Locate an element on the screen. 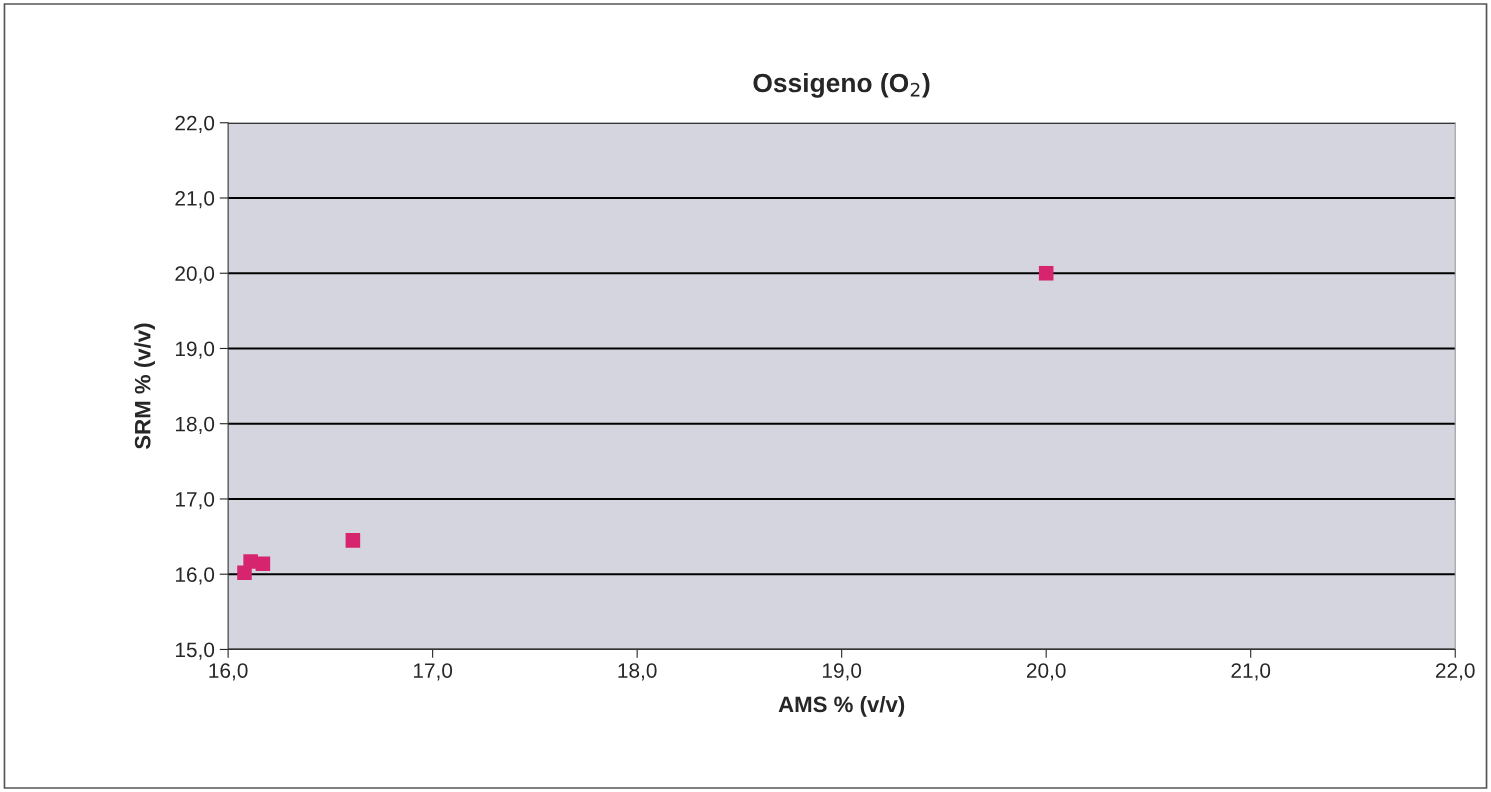 The height and width of the screenshot is (792, 1491). x-tick-label: 19,0 is located at coordinates (842, 672).